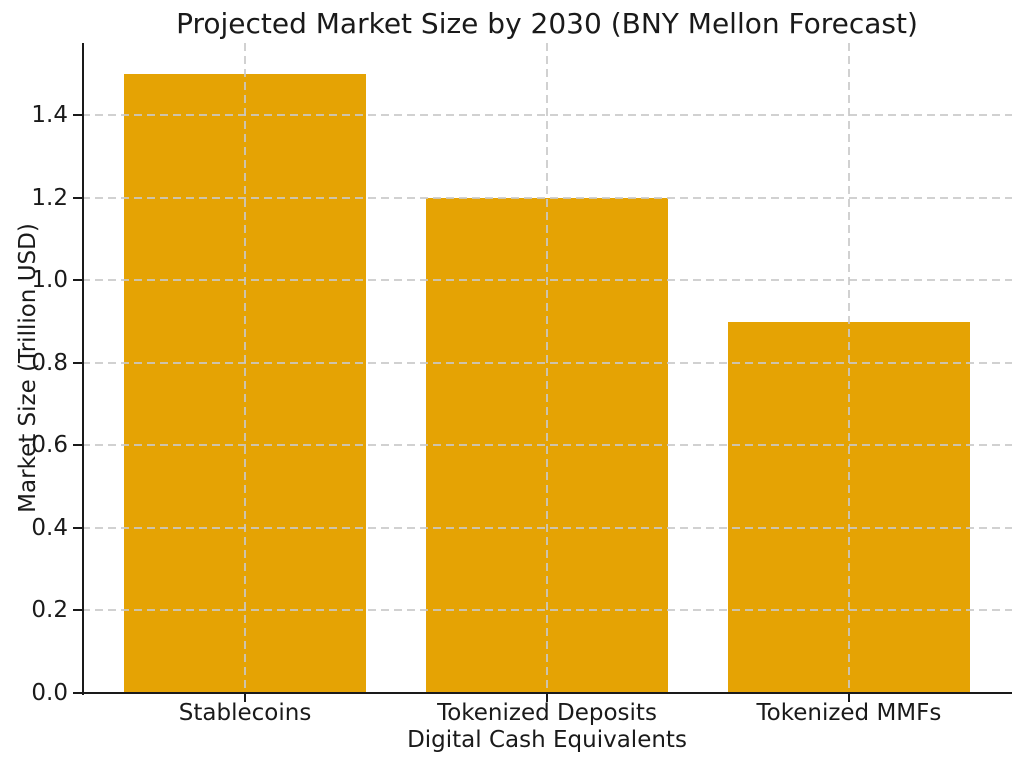 This screenshot has height=765, width=1024. Describe the element at coordinates (849, 713) in the screenshot. I see `x-tick-label-tokenized-mmfs: Tokenized MMFs` at that location.